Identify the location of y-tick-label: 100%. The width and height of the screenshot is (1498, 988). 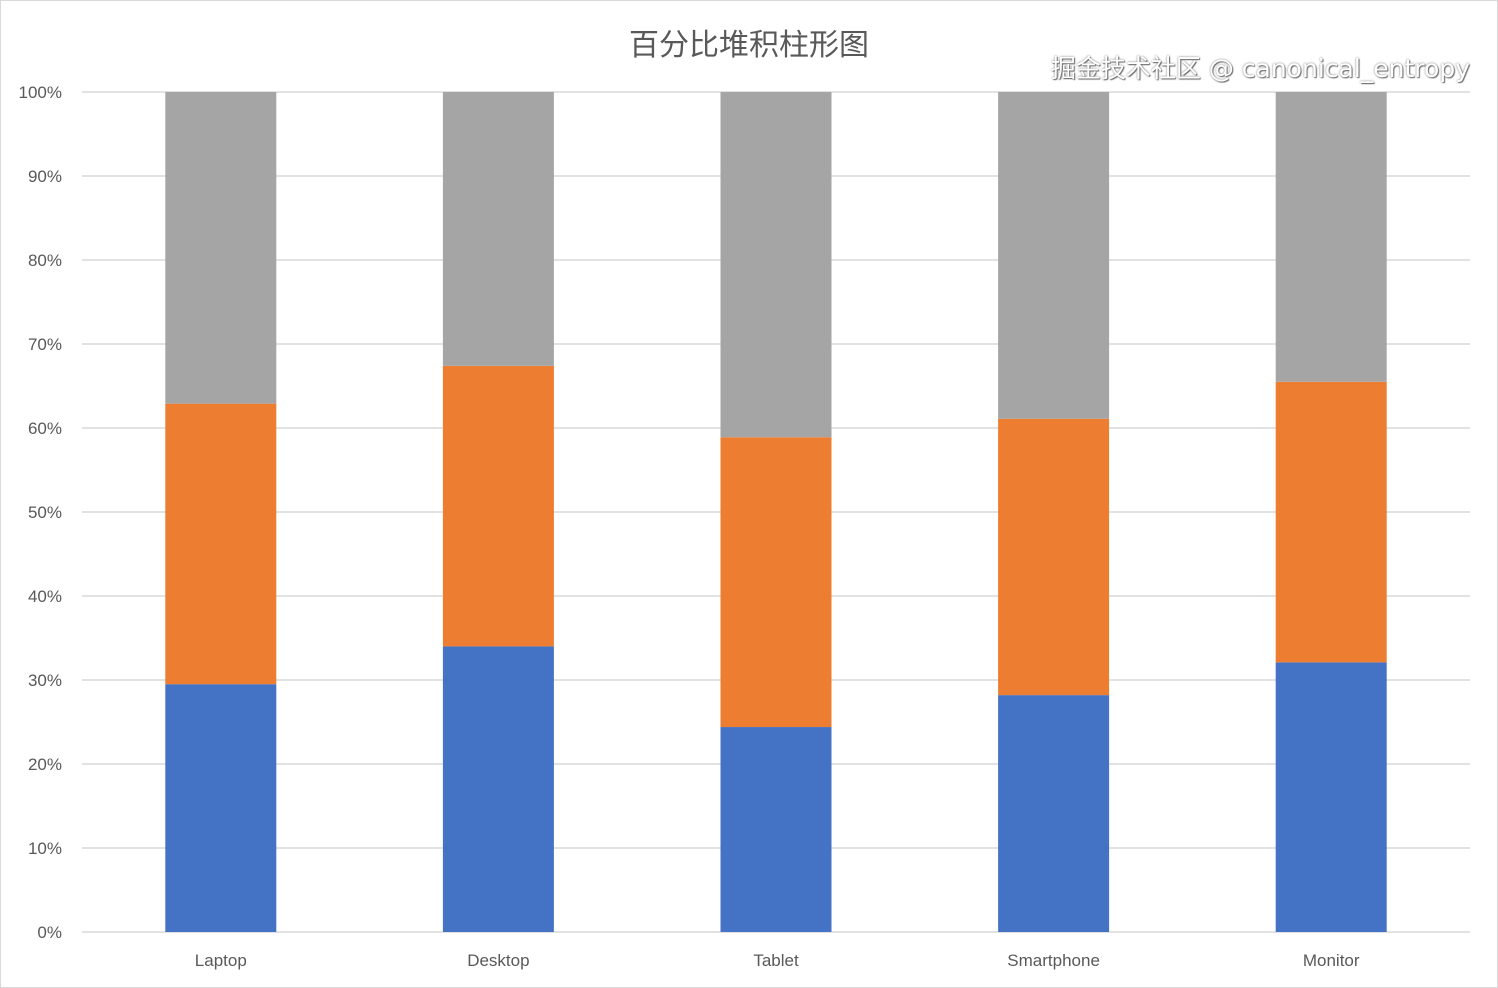
(40, 92).